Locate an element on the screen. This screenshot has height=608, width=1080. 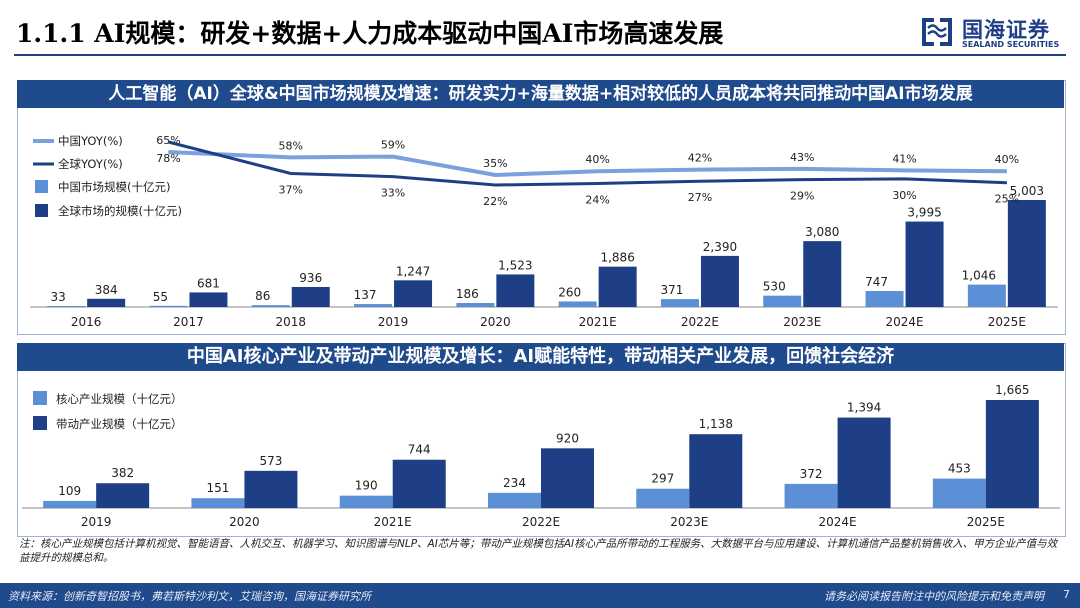
chart1-x-tick: 2022E is located at coordinates (700, 322).